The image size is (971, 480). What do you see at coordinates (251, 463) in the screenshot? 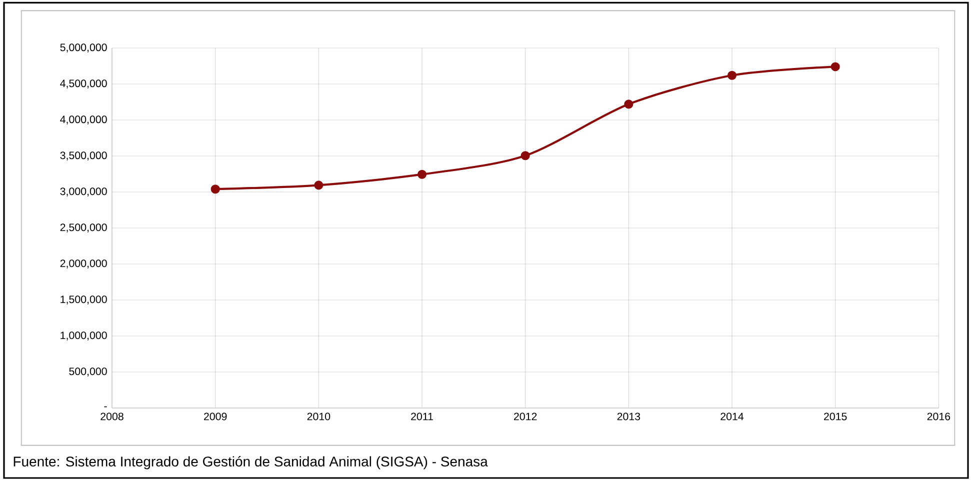
I see `source-note: Fuente: Sistema Integrado de Gestión de Sanidad Animal (SIGSA) - Senasa` at bounding box center [251, 463].